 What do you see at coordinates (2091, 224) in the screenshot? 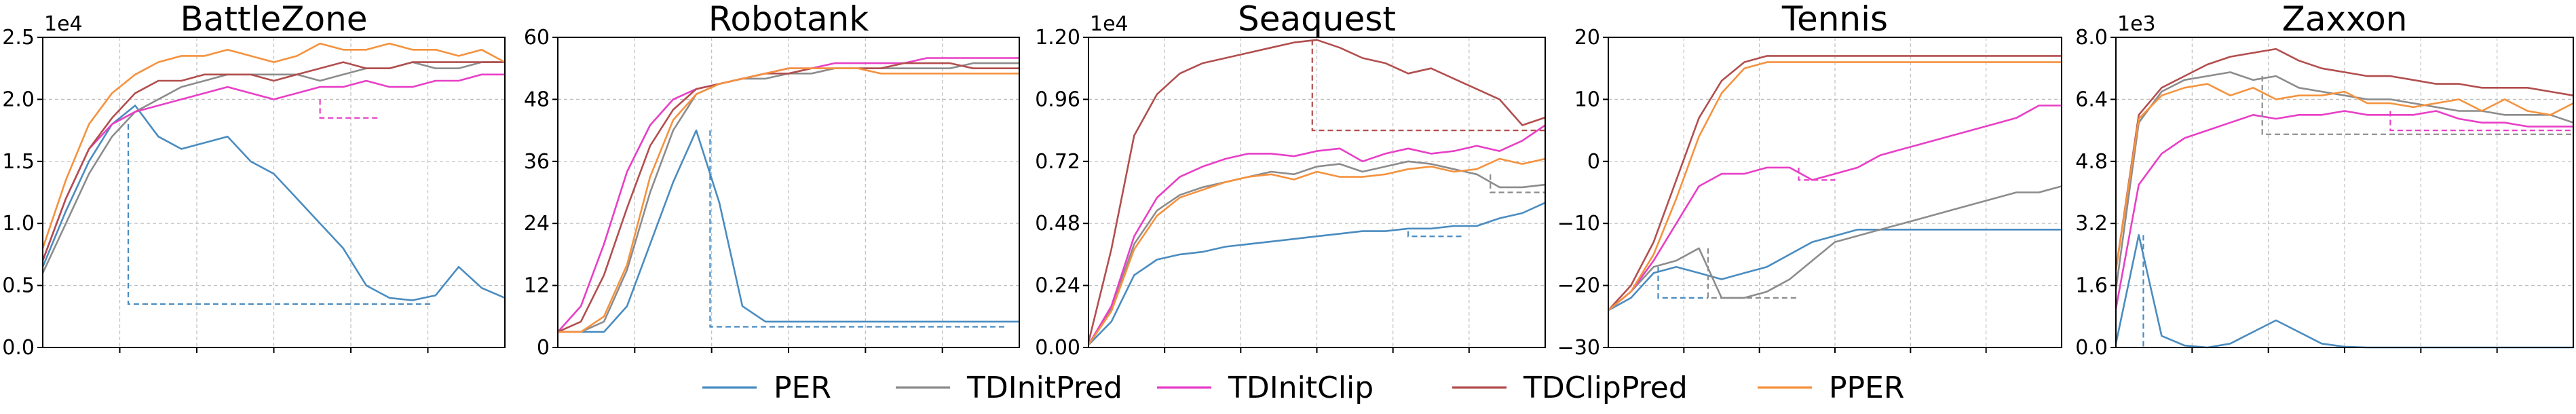
I see `y-tick-label: 3.2` at bounding box center [2091, 224].